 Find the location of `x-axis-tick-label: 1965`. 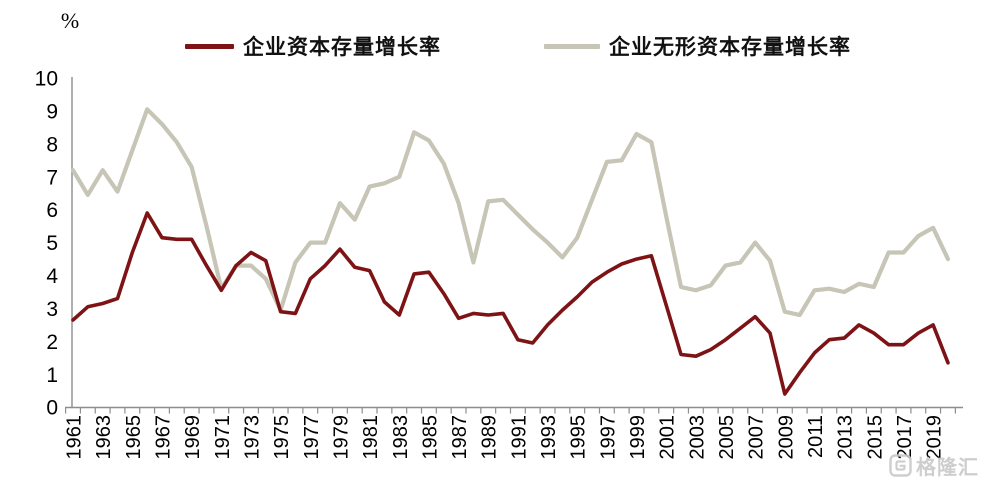

x-axis-tick-label: 1965 is located at coordinates (134, 437).